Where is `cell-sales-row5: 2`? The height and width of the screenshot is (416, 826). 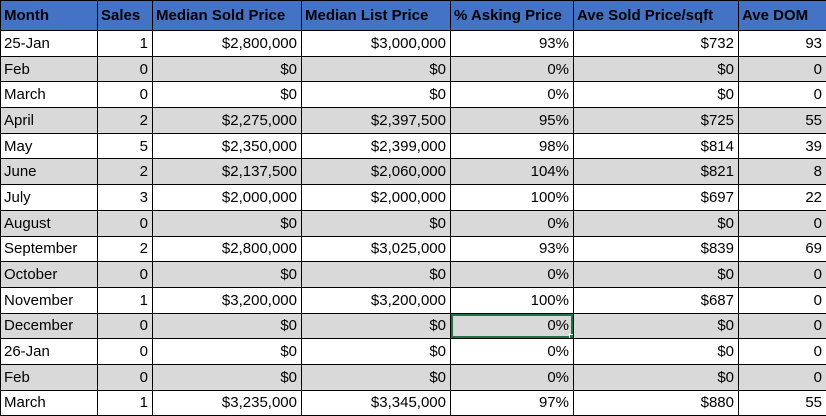 cell-sales-row5: 2 is located at coordinates (125, 172).